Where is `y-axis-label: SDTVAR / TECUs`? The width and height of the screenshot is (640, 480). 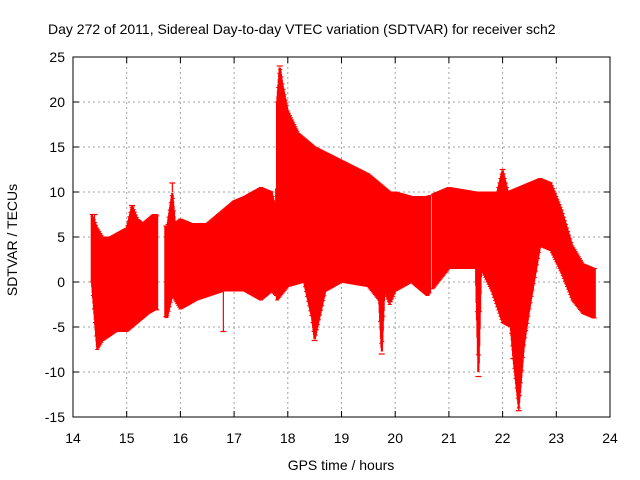
y-axis-label: SDTVAR / TECUs is located at coordinates (12, 240).